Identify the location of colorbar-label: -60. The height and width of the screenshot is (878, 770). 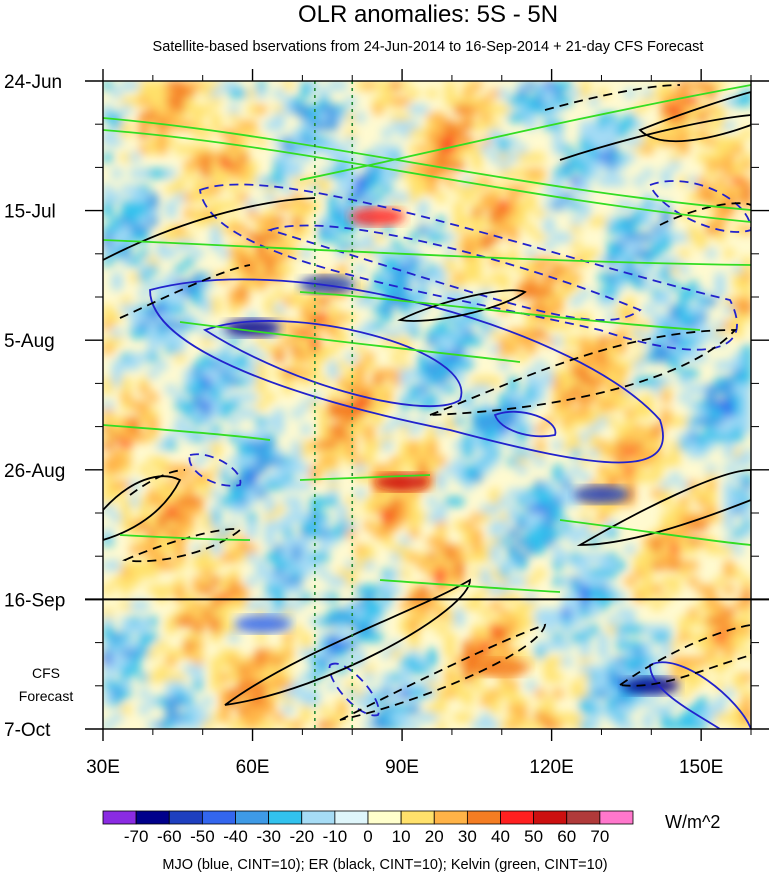
(169, 836).